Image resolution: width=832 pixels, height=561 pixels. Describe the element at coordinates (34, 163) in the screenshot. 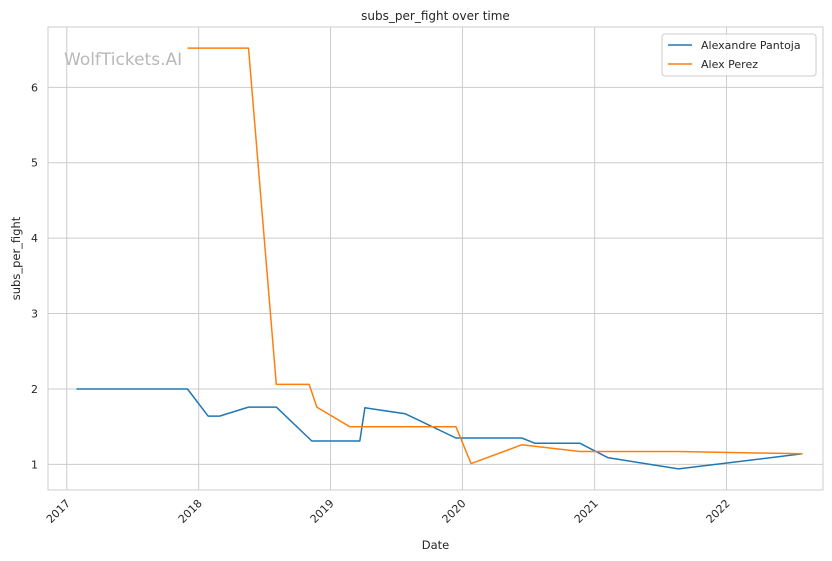

I see `y-tick-label: 5` at that location.